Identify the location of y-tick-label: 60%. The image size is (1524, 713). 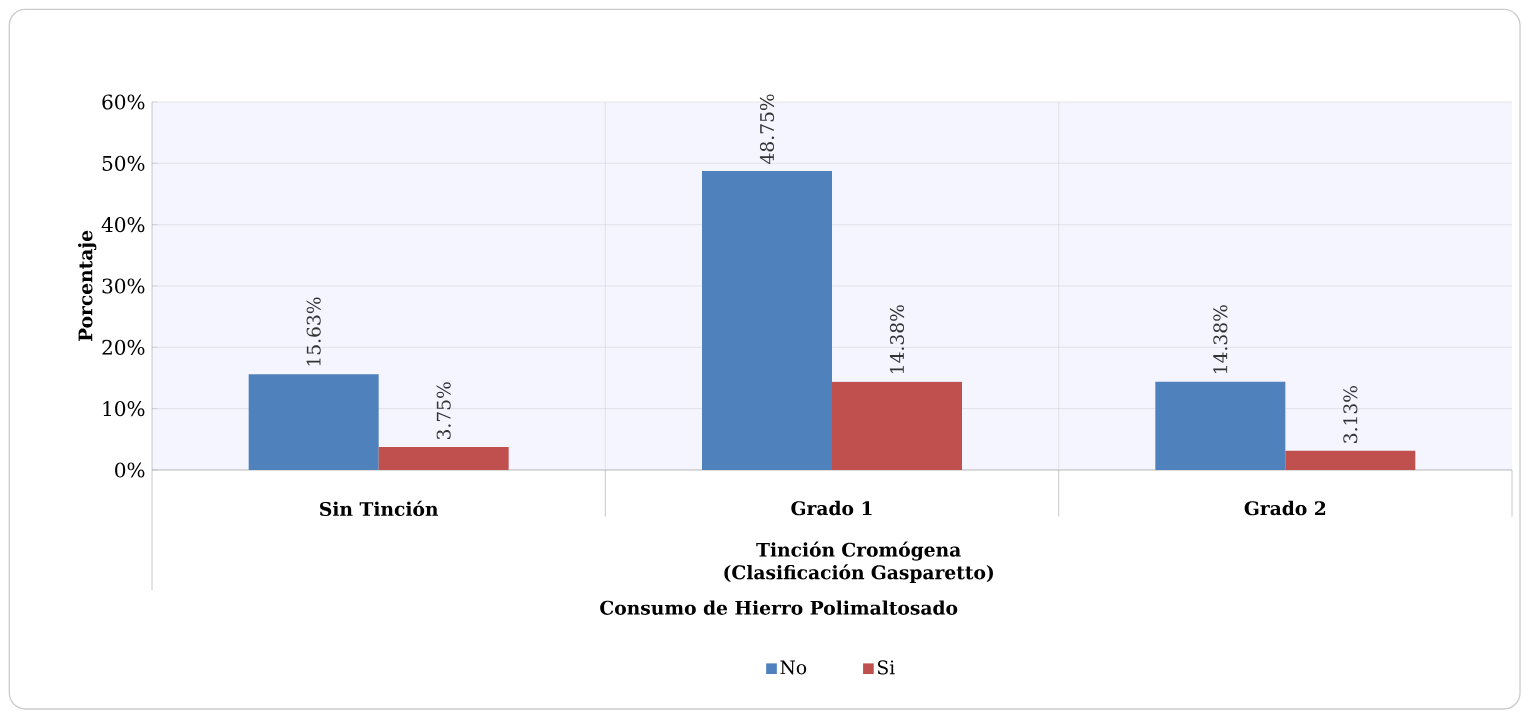
(123, 102).